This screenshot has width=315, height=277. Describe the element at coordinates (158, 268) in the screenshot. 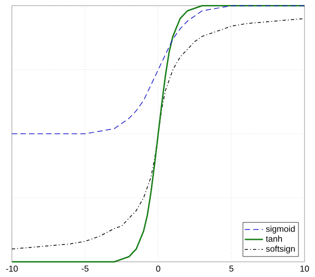

I see `x-tick-label: 0` at that location.